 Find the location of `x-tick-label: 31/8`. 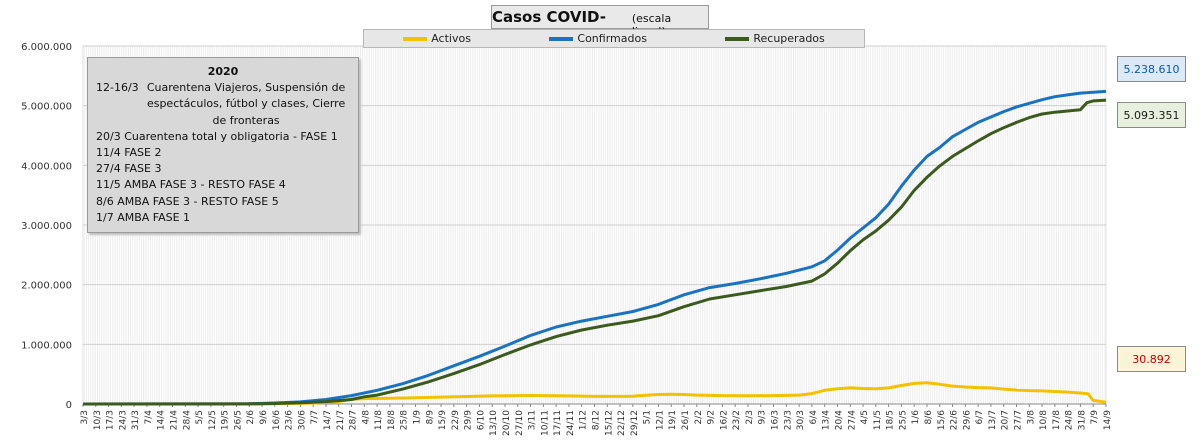

x-tick-label: 31/8 is located at coordinates (1082, 420).